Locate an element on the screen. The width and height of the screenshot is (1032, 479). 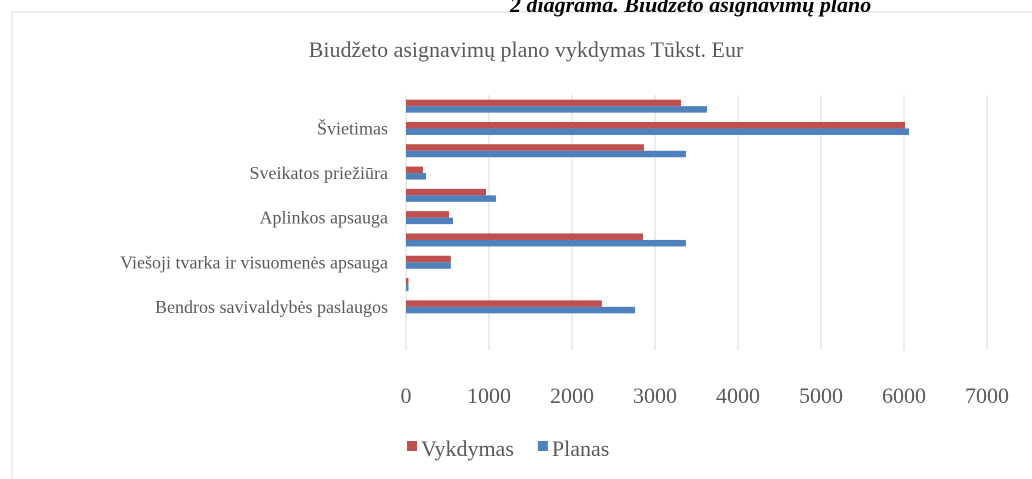
x-tick-label: 4000 is located at coordinates (738, 395).